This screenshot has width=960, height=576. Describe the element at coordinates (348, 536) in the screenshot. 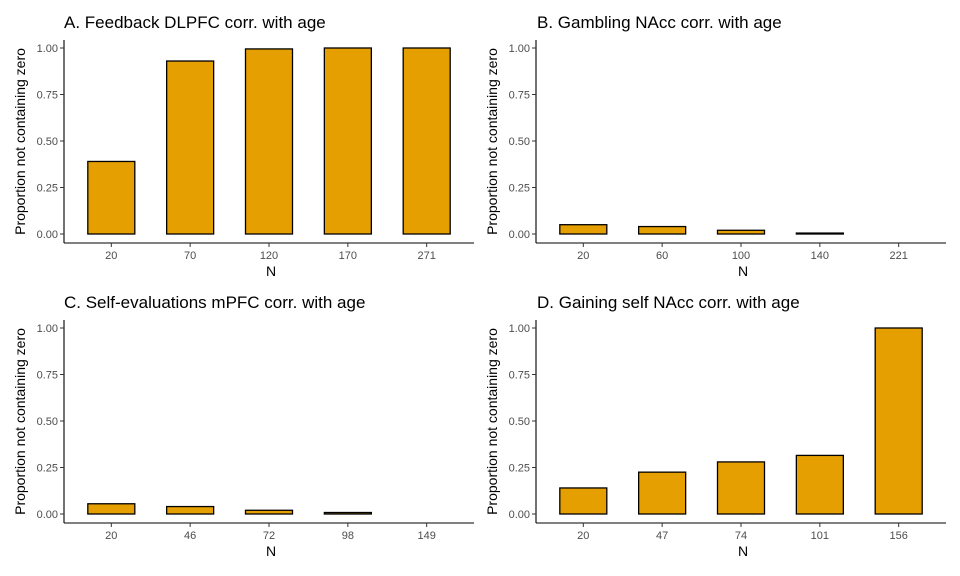

I see `x-tick-label: 98` at that location.